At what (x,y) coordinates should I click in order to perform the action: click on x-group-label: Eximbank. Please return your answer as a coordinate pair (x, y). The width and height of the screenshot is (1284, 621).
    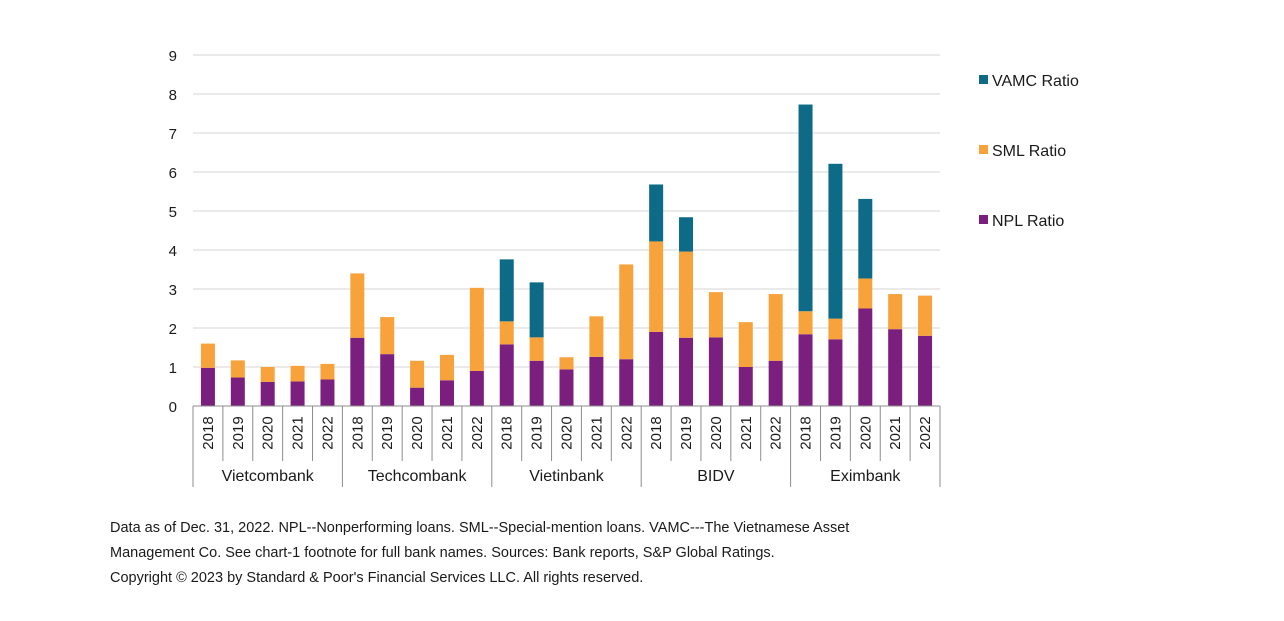
    Looking at the image, I should click on (865, 476).